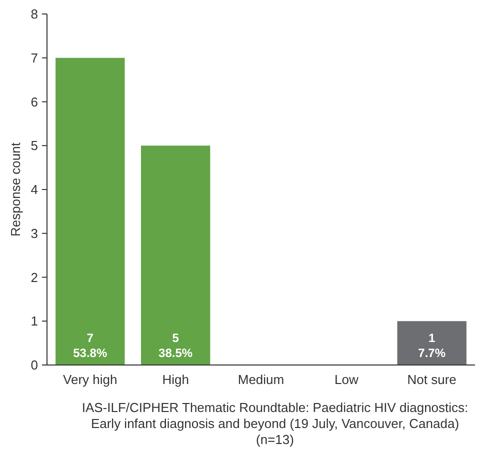 This screenshot has width=479, height=454. I want to click on y-tick-label: 1, so click(34, 321).